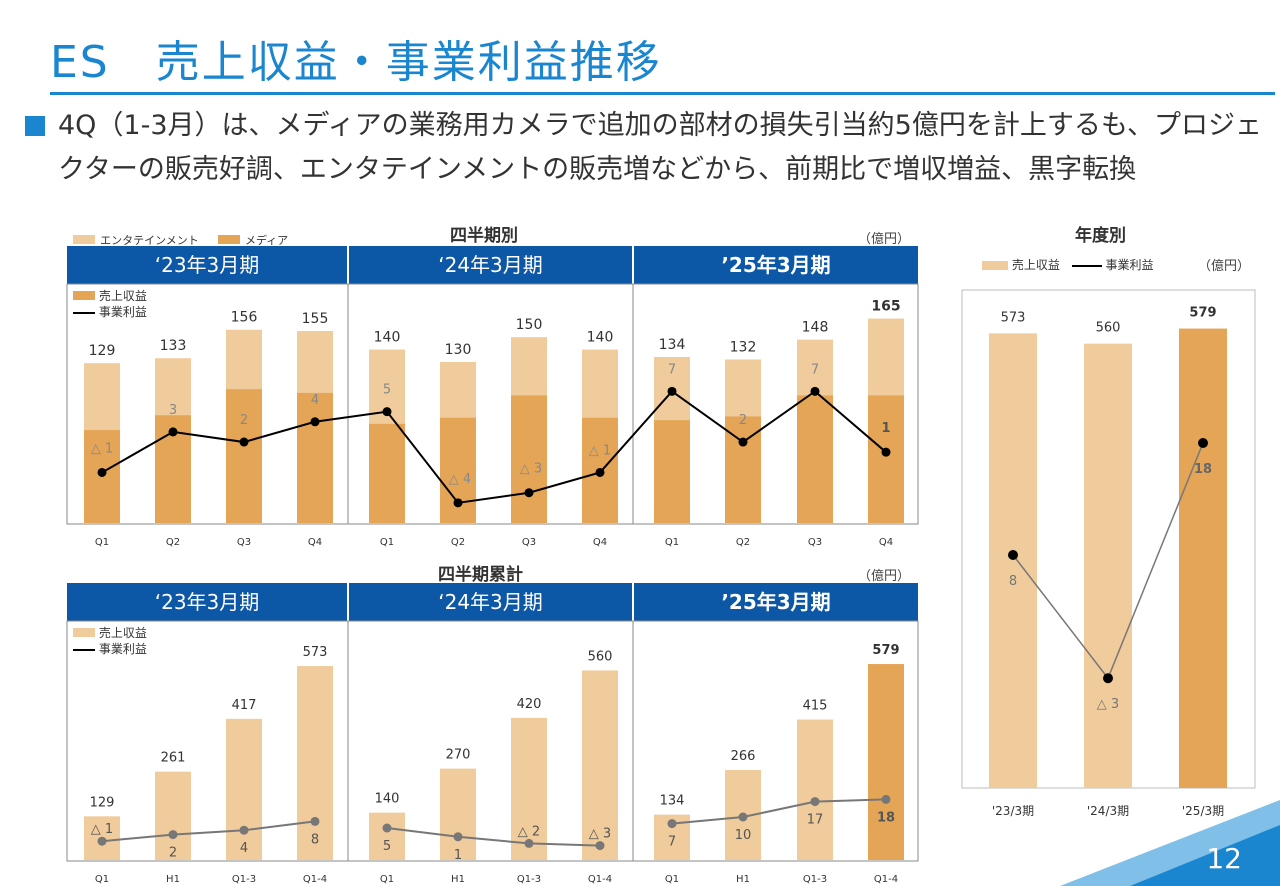 The height and width of the screenshot is (886, 1280). Describe the element at coordinates (490, 265) in the screenshot. I see `quarterly-period-header-2: ‘24年3月期` at that location.